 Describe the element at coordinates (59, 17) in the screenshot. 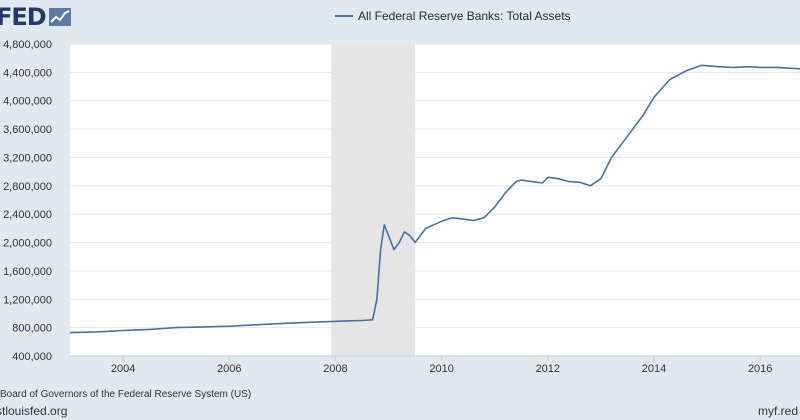

I see `line-chart-icon` at that location.